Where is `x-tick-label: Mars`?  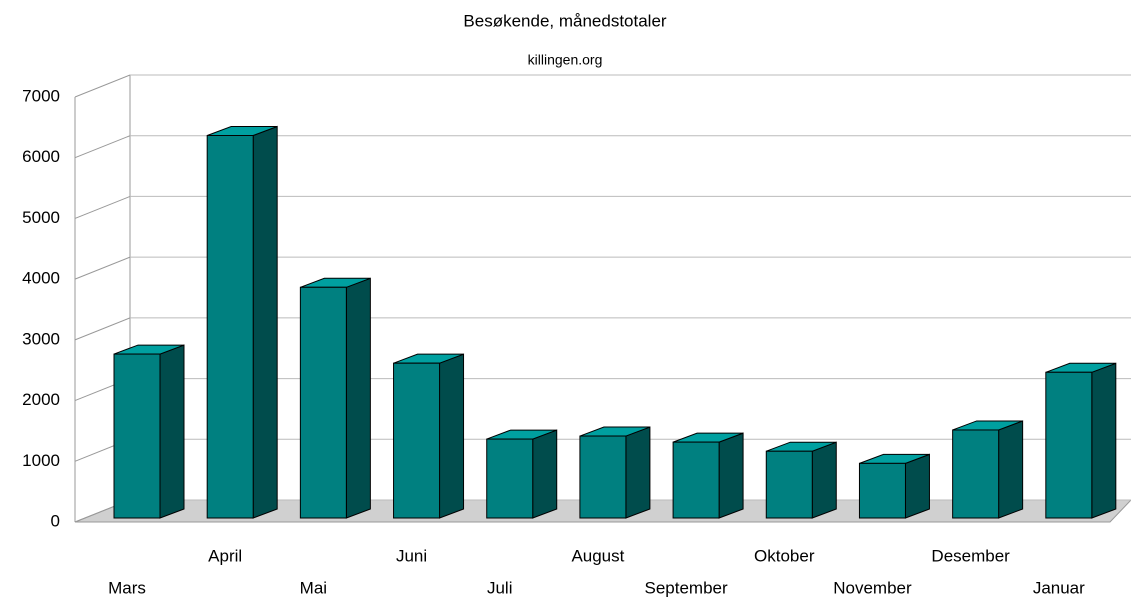
x-tick-label: Mars is located at coordinates (127, 587).